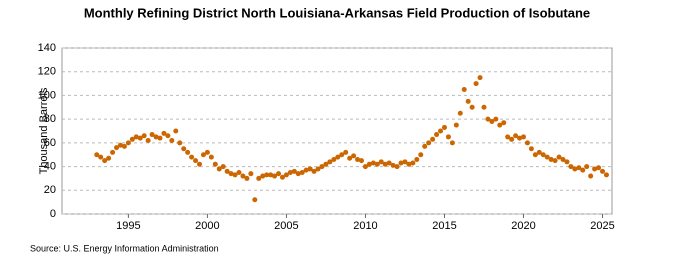  I want to click on x-tick-label: 2015, so click(444, 226).